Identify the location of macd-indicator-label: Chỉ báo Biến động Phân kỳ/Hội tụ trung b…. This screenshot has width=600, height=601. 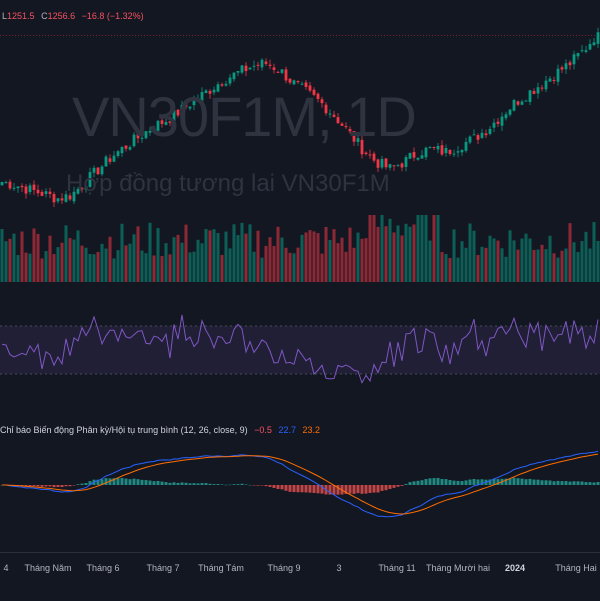
(124, 430).